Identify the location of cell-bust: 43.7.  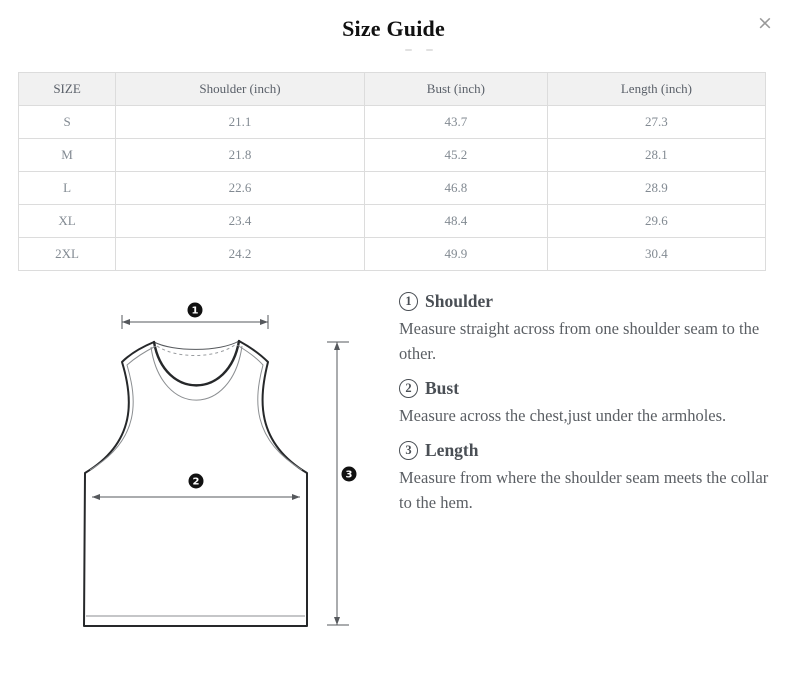
(455, 122).